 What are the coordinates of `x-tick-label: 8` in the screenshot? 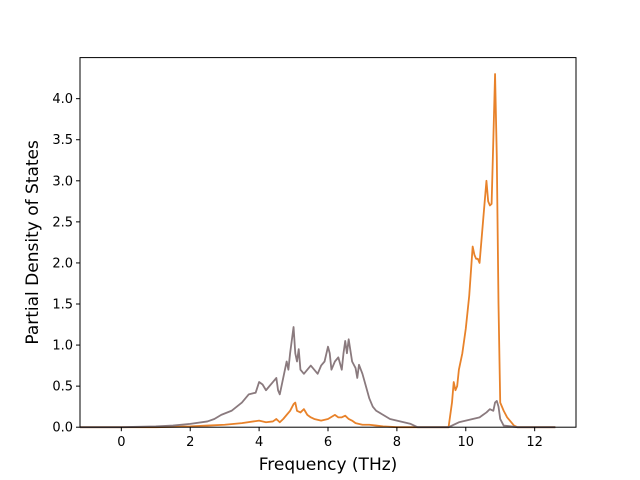 It's located at (397, 442).